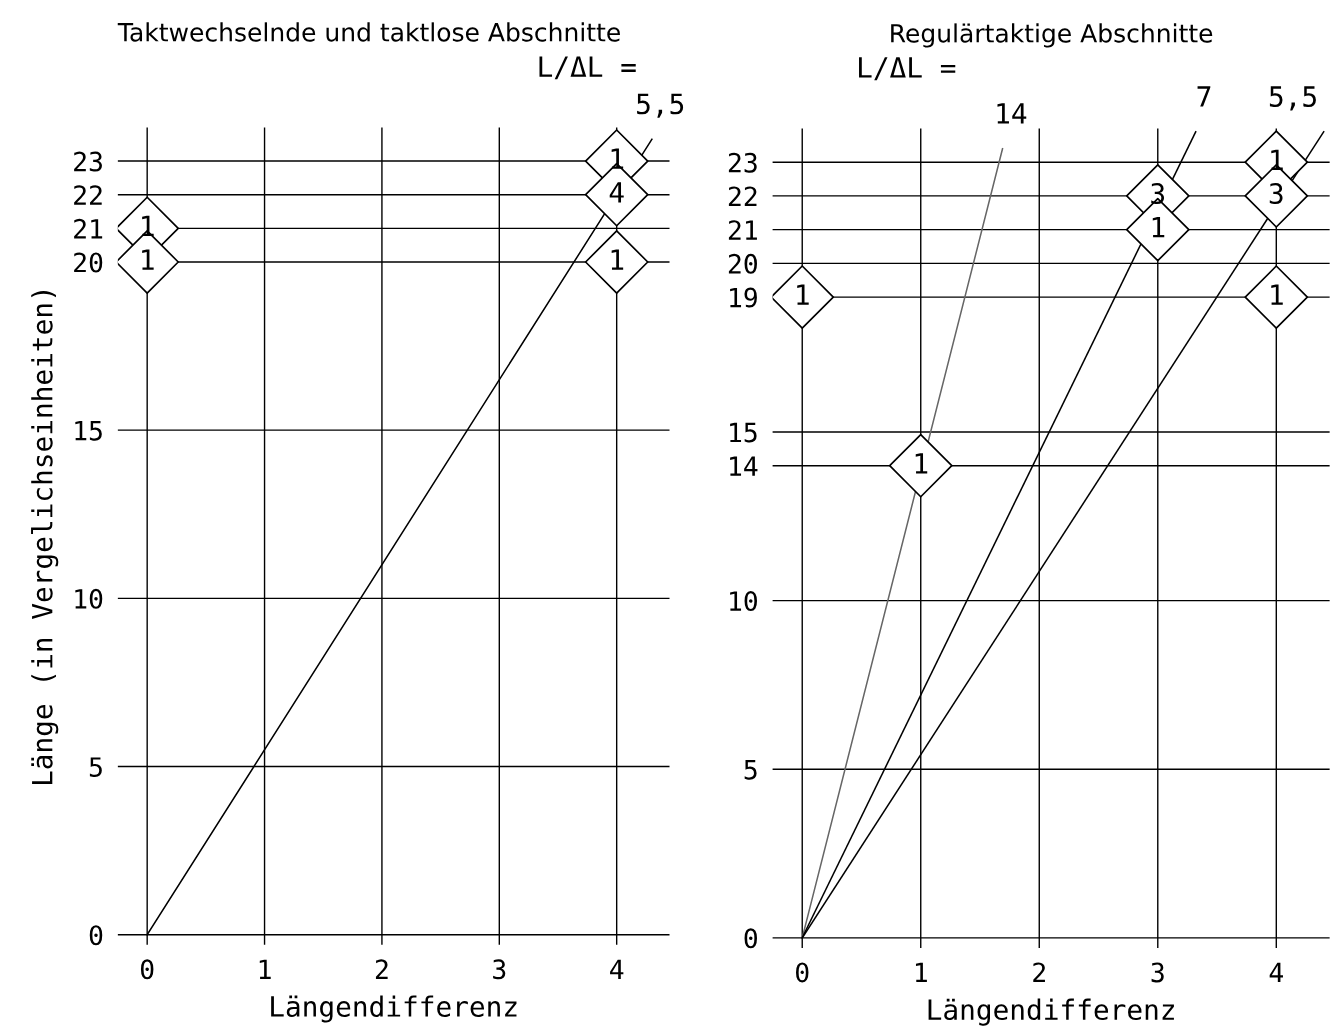 The width and height of the screenshot is (1339, 1036). Describe the element at coordinates (1052, 35) in the screenshot. I see `chart-title: Regulärtaktige Abschnitte` at that location.